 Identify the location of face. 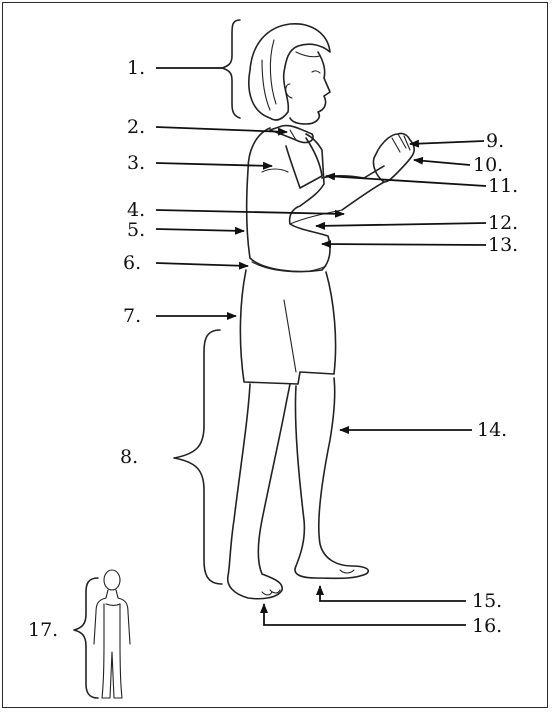
(310, 88).